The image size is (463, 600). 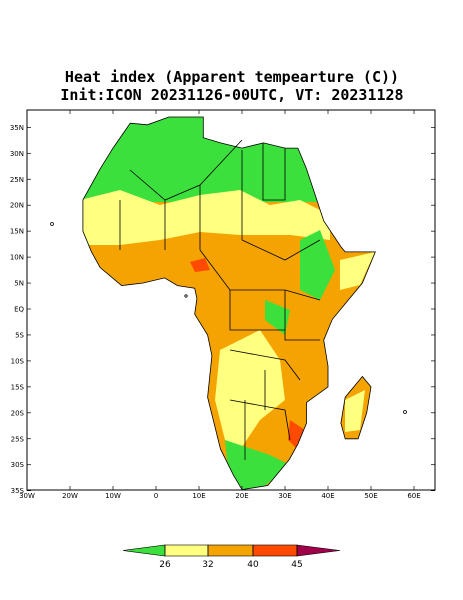 What do you see at coordinates (207, 565) in the screenshot?
I see `colorbar-label: 32` at bounding box center [207, 565].